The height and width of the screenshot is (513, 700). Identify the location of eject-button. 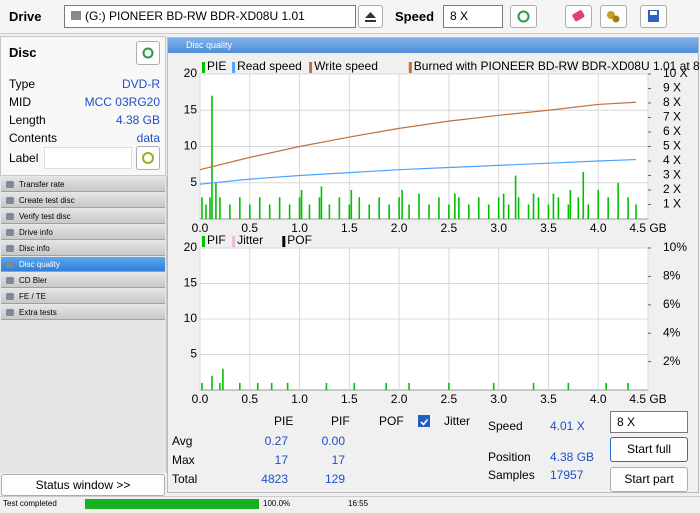
(370, 16).